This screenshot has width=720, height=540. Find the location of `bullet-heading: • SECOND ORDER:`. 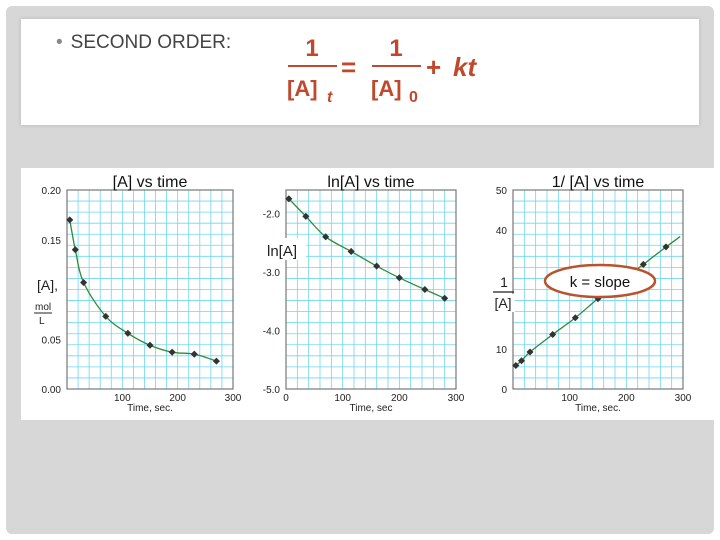

bullet-heading: • SECOND ORDER: is located at coordinates (143, 43).